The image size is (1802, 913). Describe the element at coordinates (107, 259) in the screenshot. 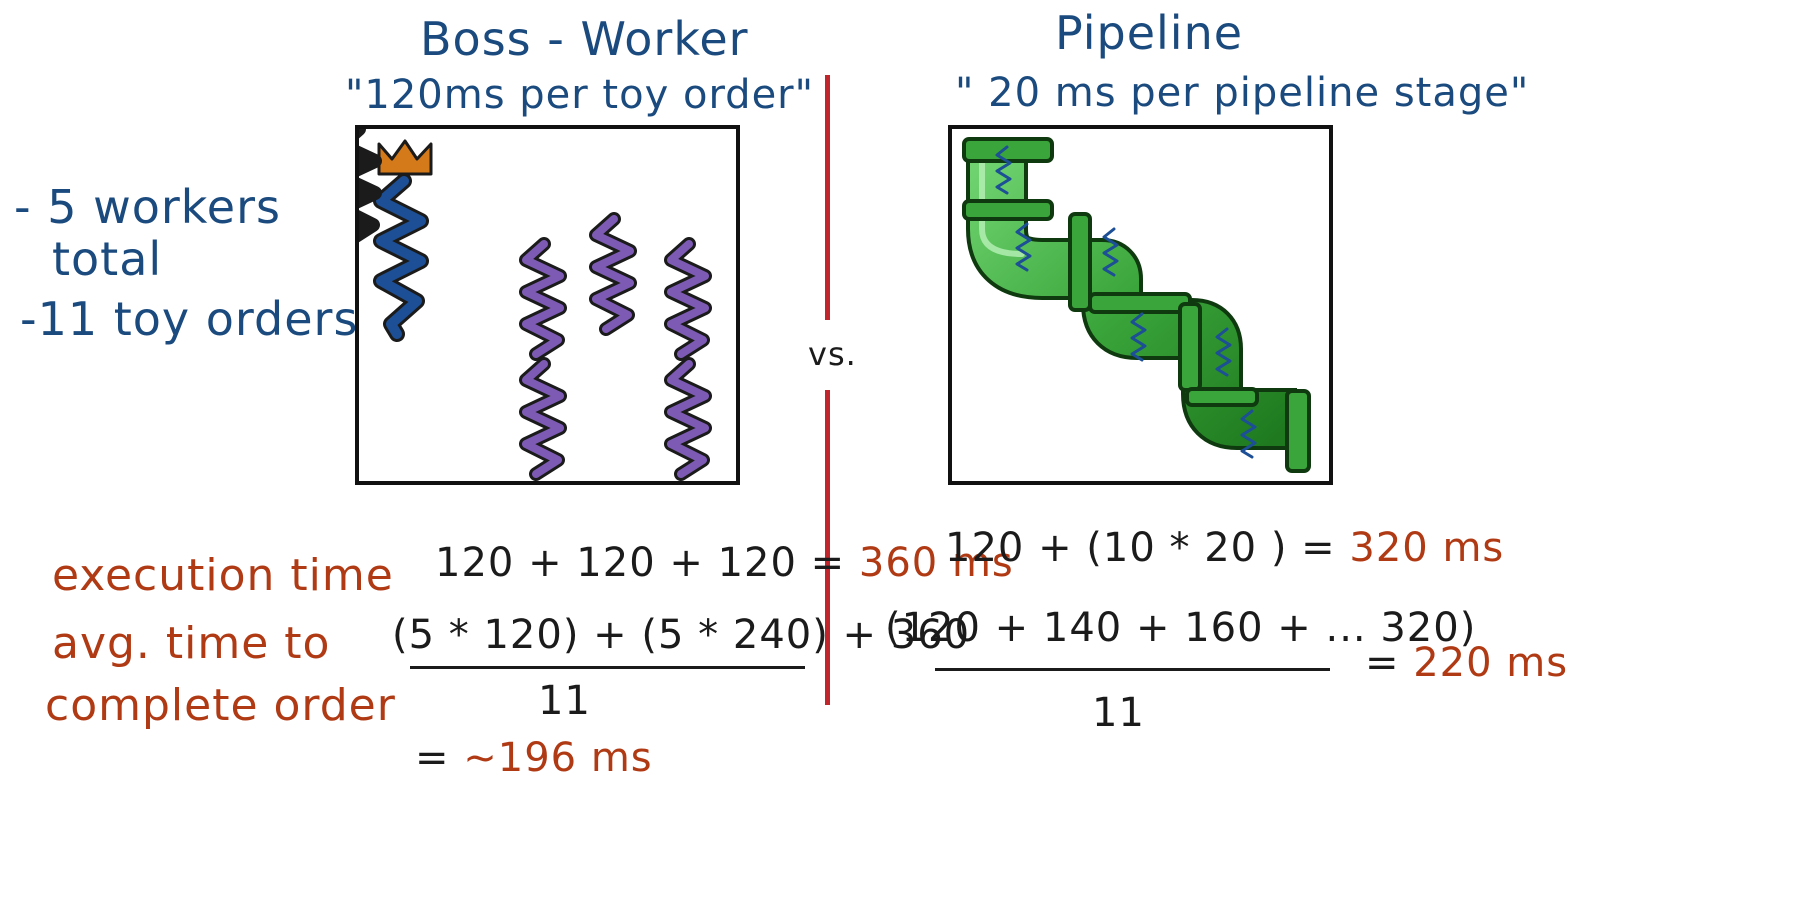

I see `workers-given-total: total` at that location.